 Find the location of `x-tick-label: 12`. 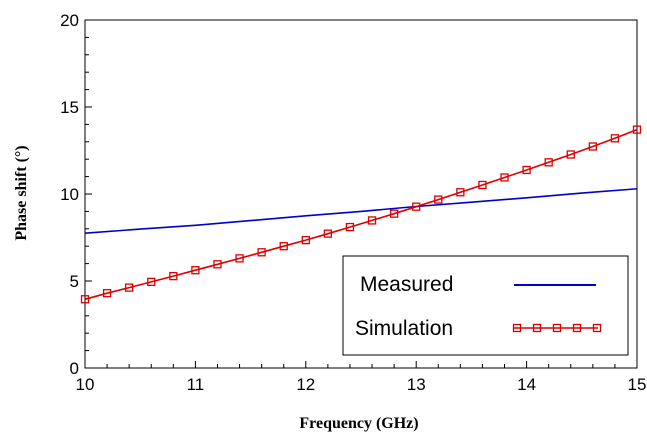

x-tick-label: 12 is located at coordinates (305, 384).